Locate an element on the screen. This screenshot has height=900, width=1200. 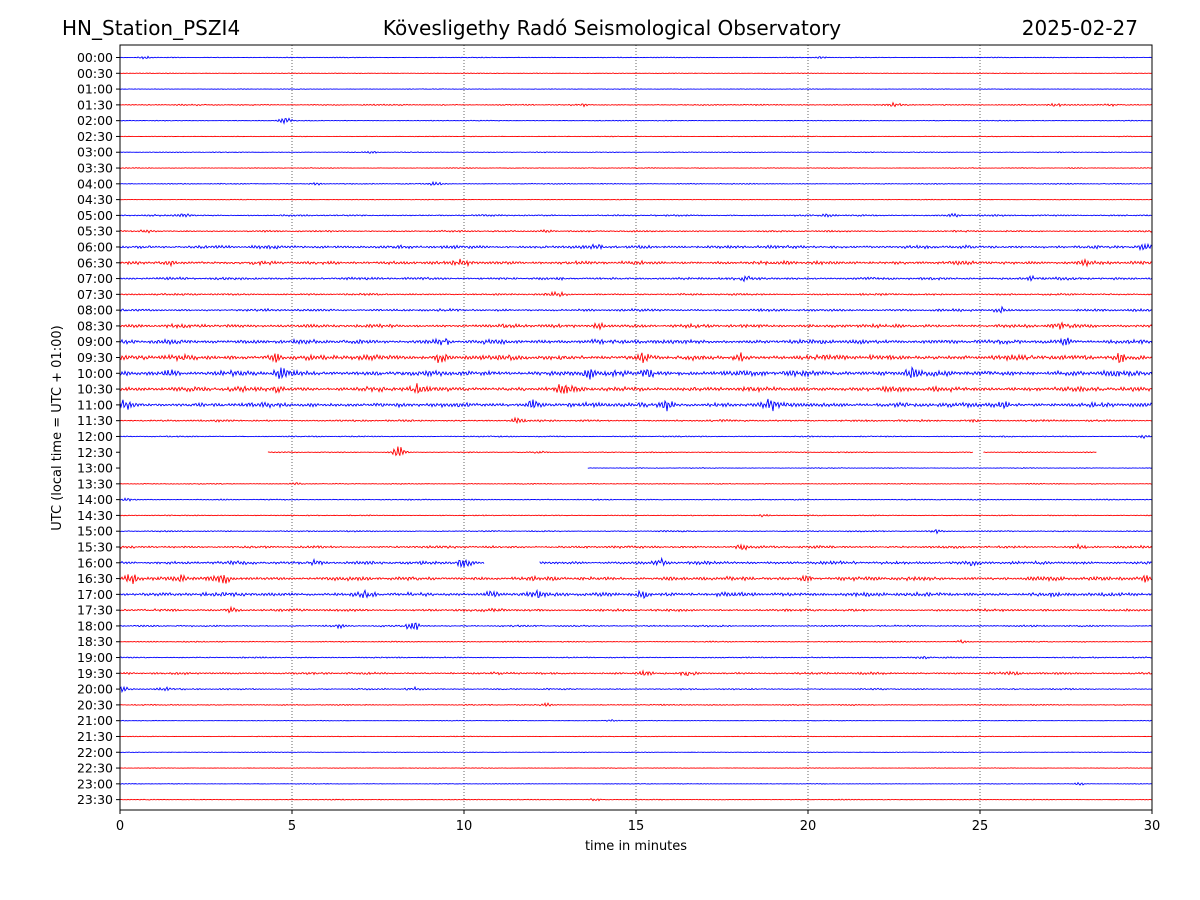
row-label: 18:30 is located at coordinates (95, 641).